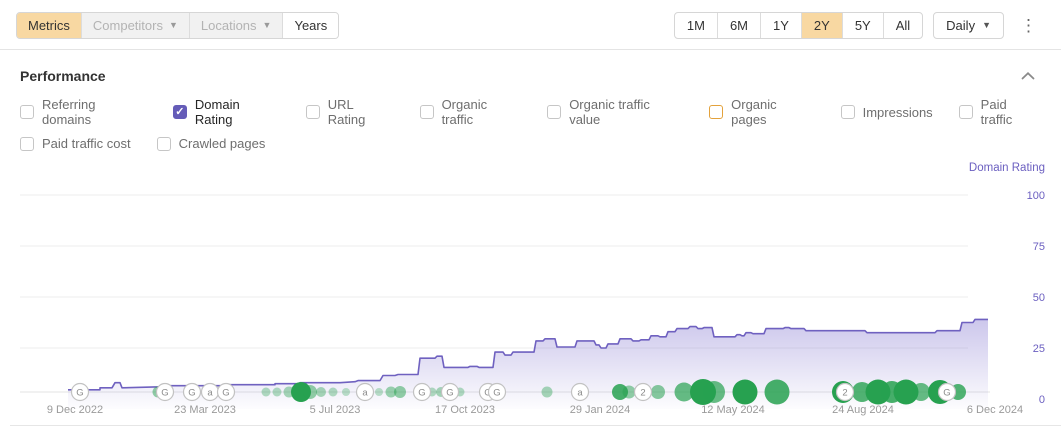 The width and height of the screenshot is (1061, 441). I want to click on metric-checkbox-organic-traffic-value: Organic traffic value, so click(615, 112).